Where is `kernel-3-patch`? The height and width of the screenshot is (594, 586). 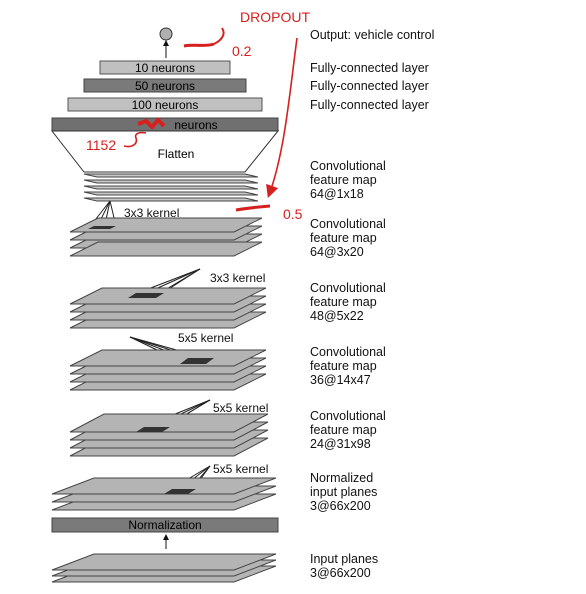
kernel-3-patch is located at coordinates (197, 361).